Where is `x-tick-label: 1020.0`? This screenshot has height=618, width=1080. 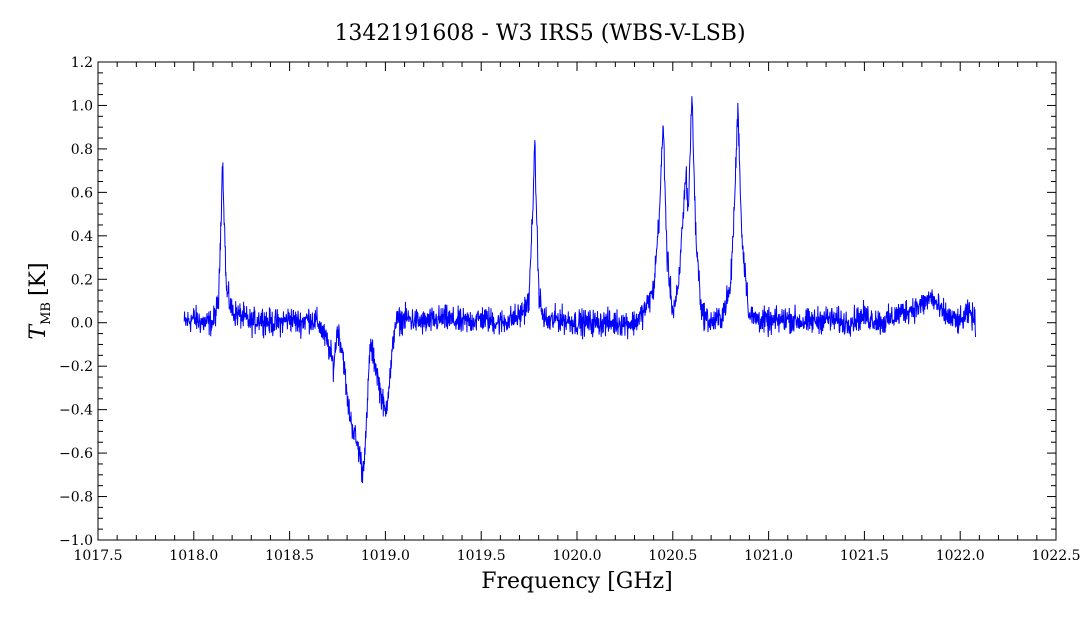 x-tick-label: 1020.0 is located at coordinates (577, 556).